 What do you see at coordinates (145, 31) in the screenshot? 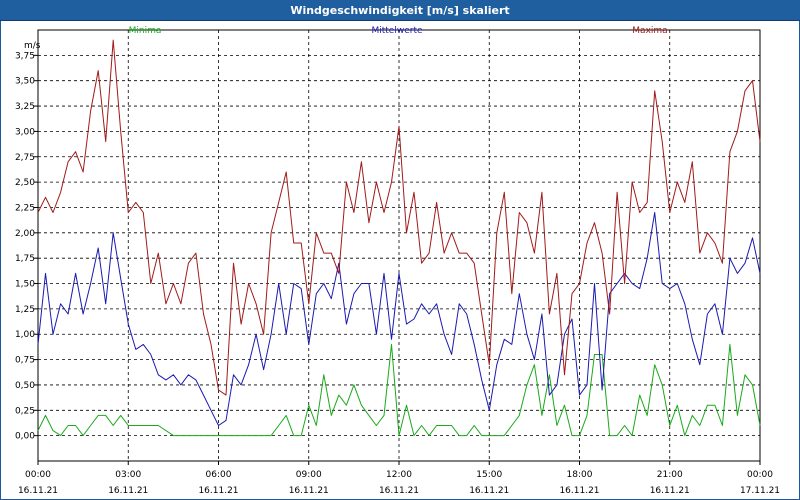
I see `legend-label-minima: Minima` at bounding box center [145, 31].